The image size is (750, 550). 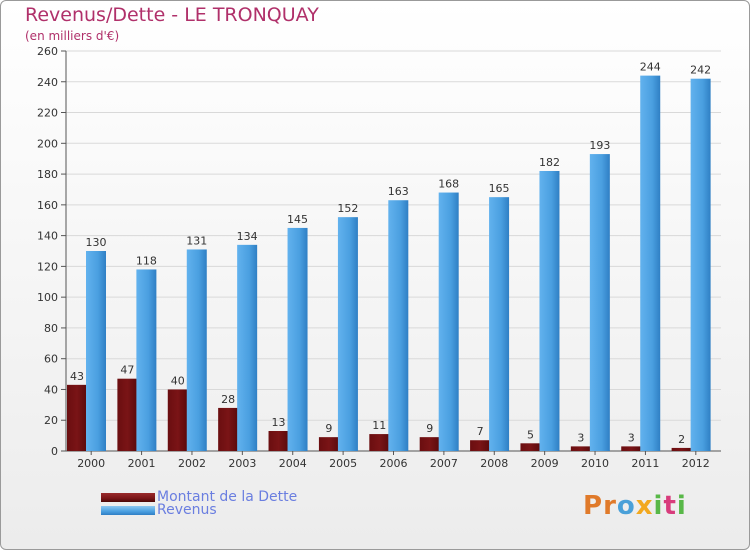 I want to click on y-tick-label: 140, so click(x=47, y=236).